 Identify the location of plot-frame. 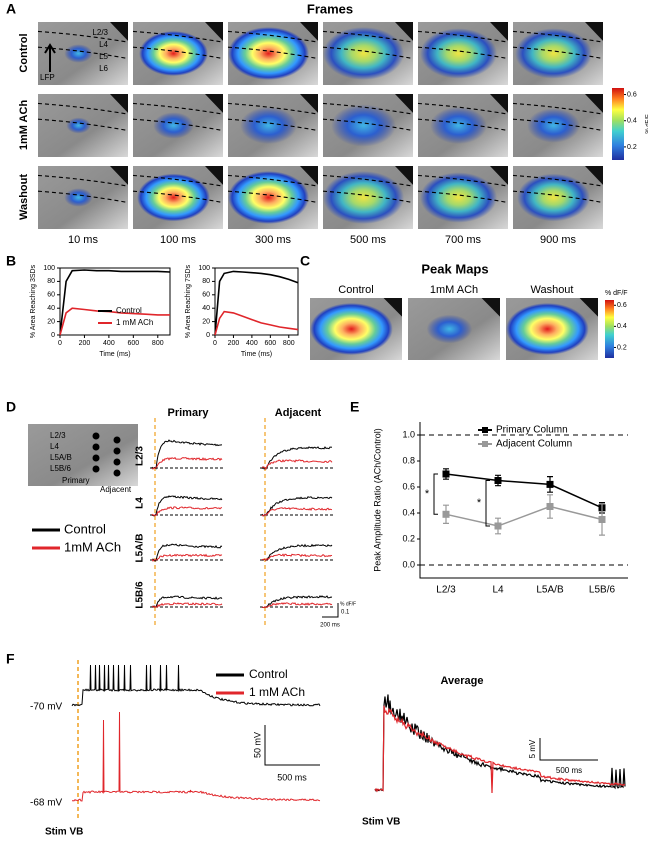
(115, 301).